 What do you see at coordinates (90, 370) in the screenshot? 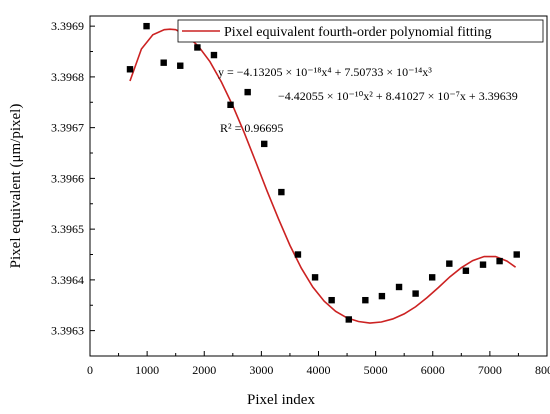
I see `x-tick-label: 0` at bounding box center [90, 370].